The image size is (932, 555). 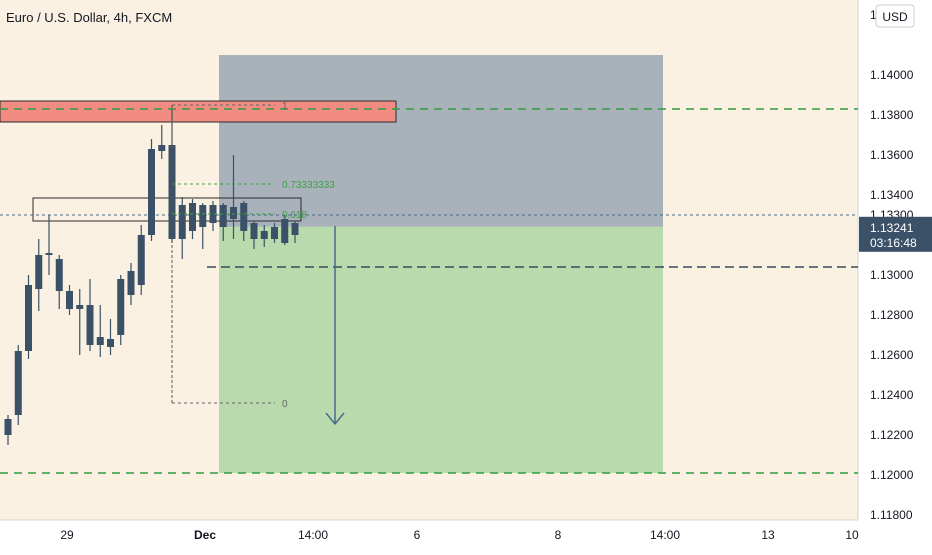 What do you see at coordinates (441, 141) in the screenshot?
I see `stop-loss-zone` at bounding box center [441, 141].